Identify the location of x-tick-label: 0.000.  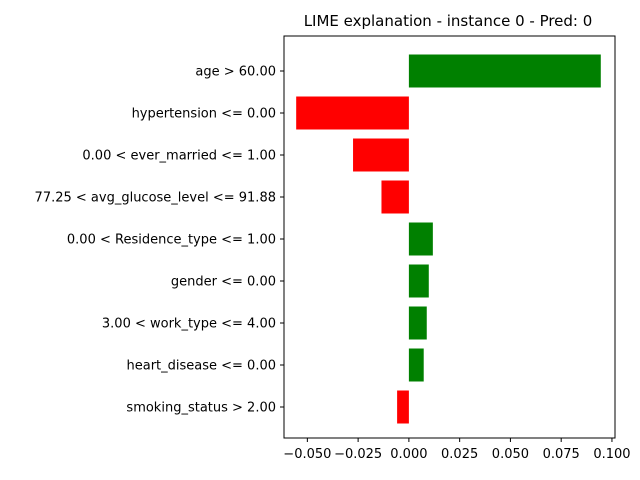
(408, 454).